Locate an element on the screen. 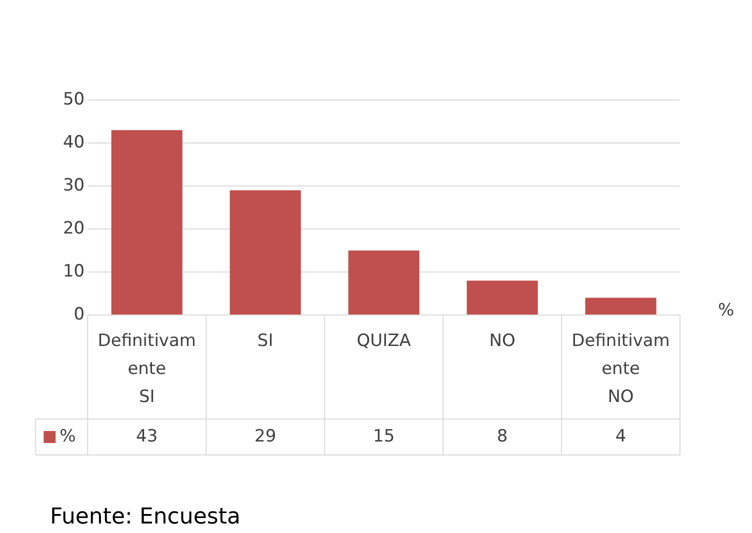 Image resolution: width=752 pixels, height=533 pixels. y-tick-label: 10 is located at coordinates (73, 271).